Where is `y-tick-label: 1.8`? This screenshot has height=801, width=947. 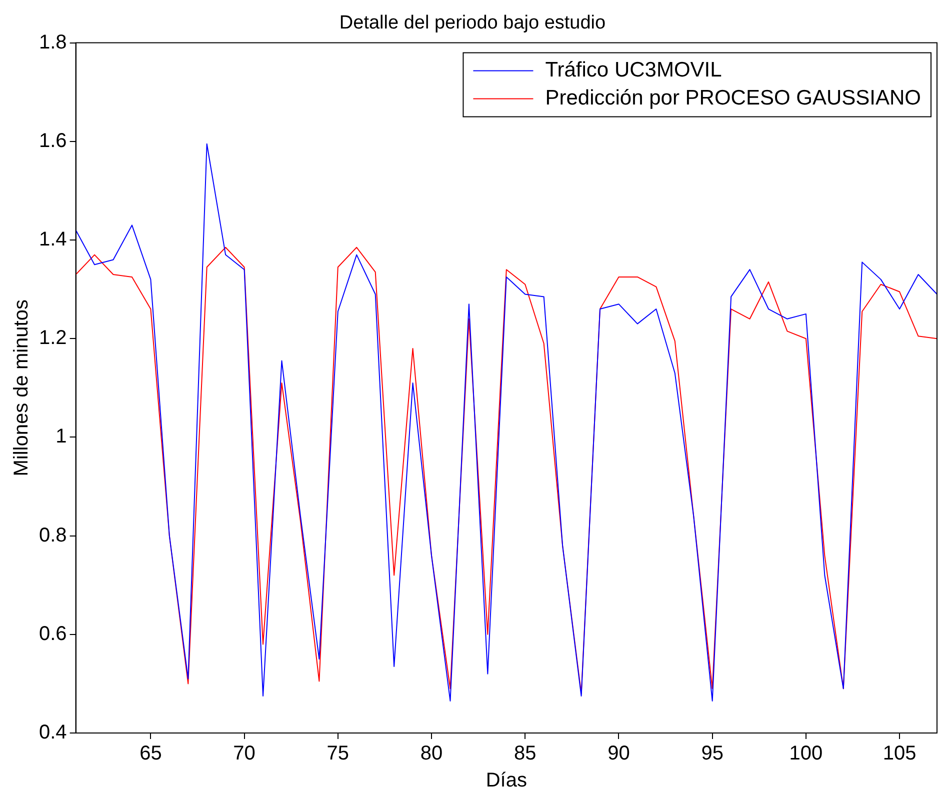 y-tick-label: 1.8 is located at coordinates (52, 42).